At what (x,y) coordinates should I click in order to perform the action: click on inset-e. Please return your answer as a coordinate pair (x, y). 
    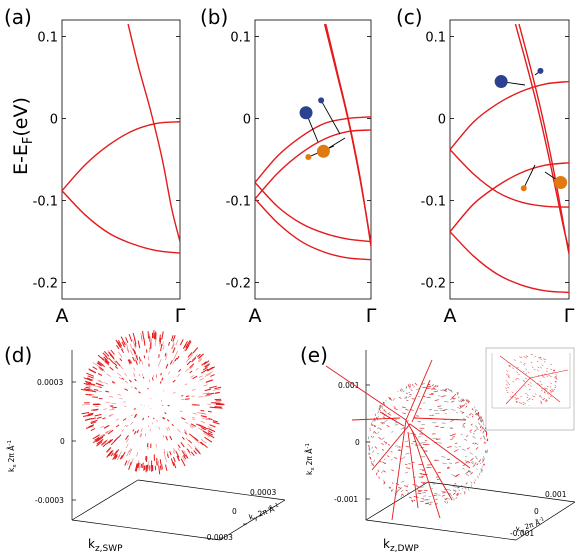
    Looking at the image, I should click on (530, 389).